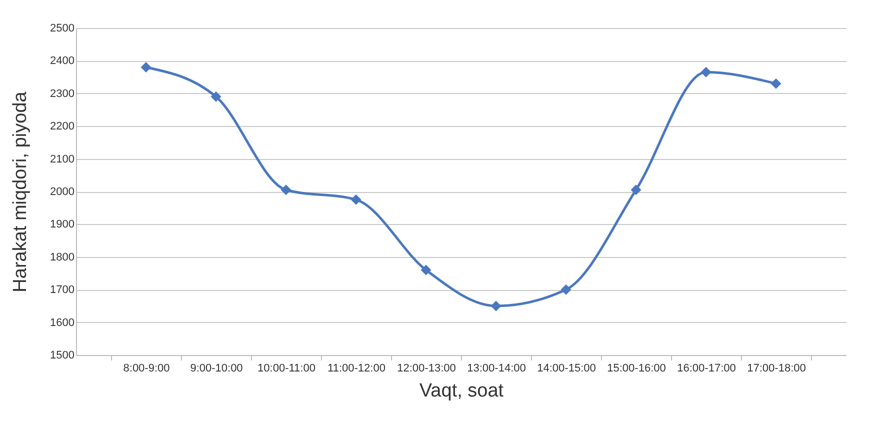 This screenshot has width=890, height=432. I want to click on x-tick-label: 17:00-18:00, so click(776, 368).